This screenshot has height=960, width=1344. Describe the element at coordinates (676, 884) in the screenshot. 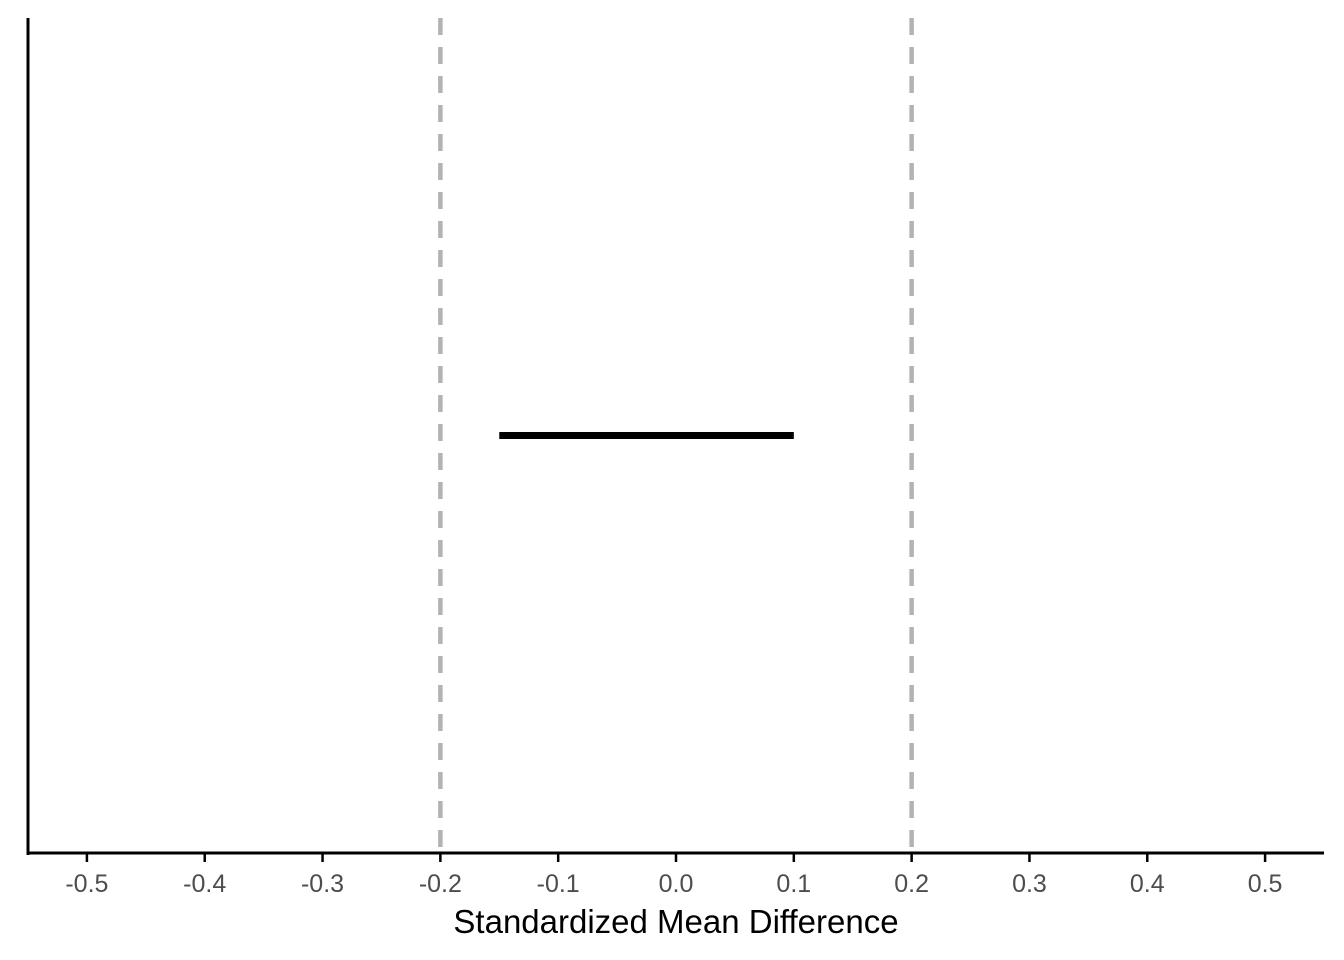

I see `x-tick-label-5: 0.0` at that location.